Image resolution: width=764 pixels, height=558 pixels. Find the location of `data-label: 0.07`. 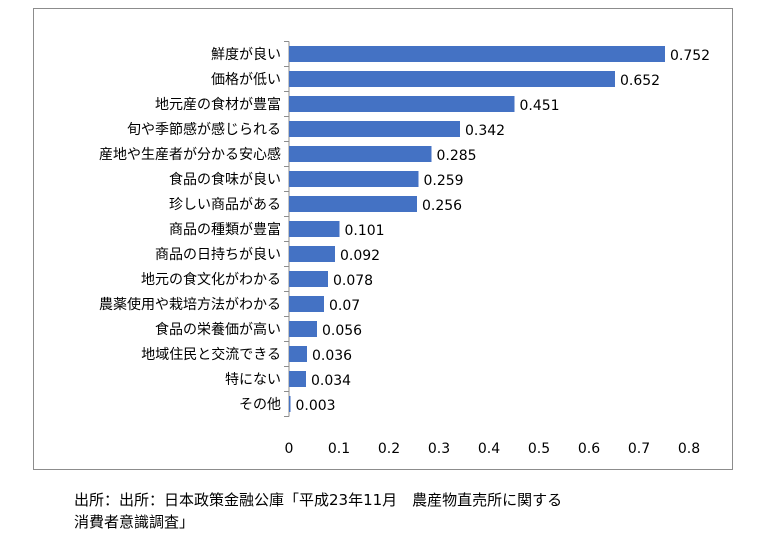

data-label: 0.07 is located at coordinates (344, 306).